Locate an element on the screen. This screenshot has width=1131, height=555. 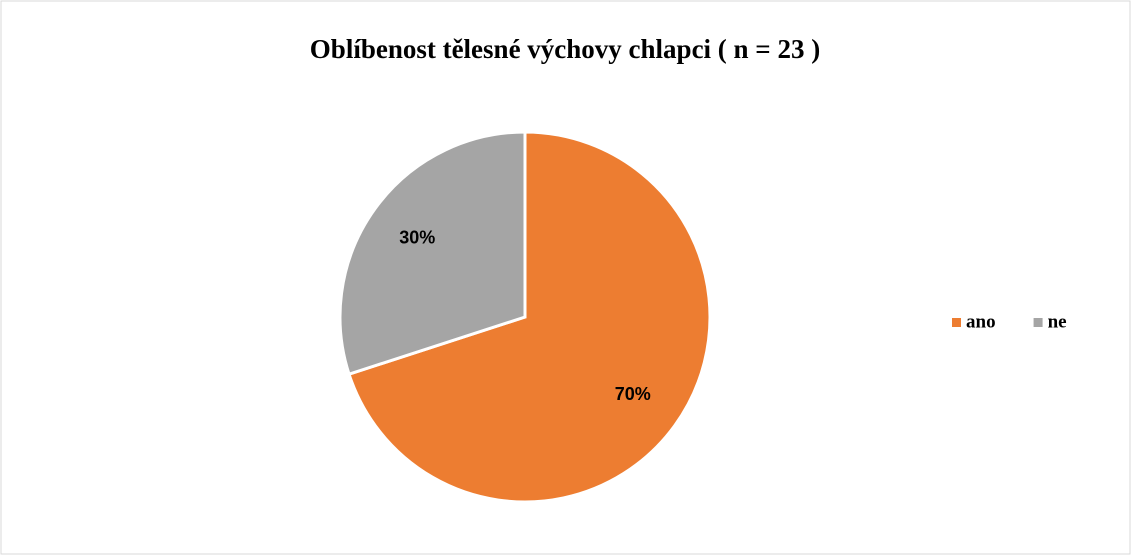
data-label: 30% is located at coordinates (417, 237).